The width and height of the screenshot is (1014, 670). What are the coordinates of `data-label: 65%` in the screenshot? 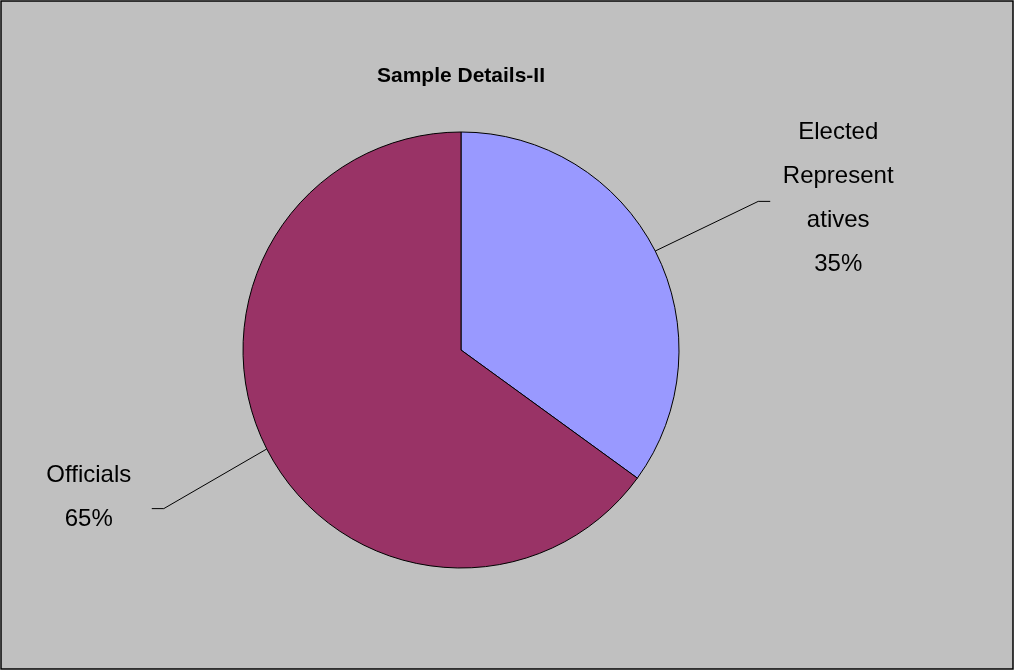 It's located at (88, 517).